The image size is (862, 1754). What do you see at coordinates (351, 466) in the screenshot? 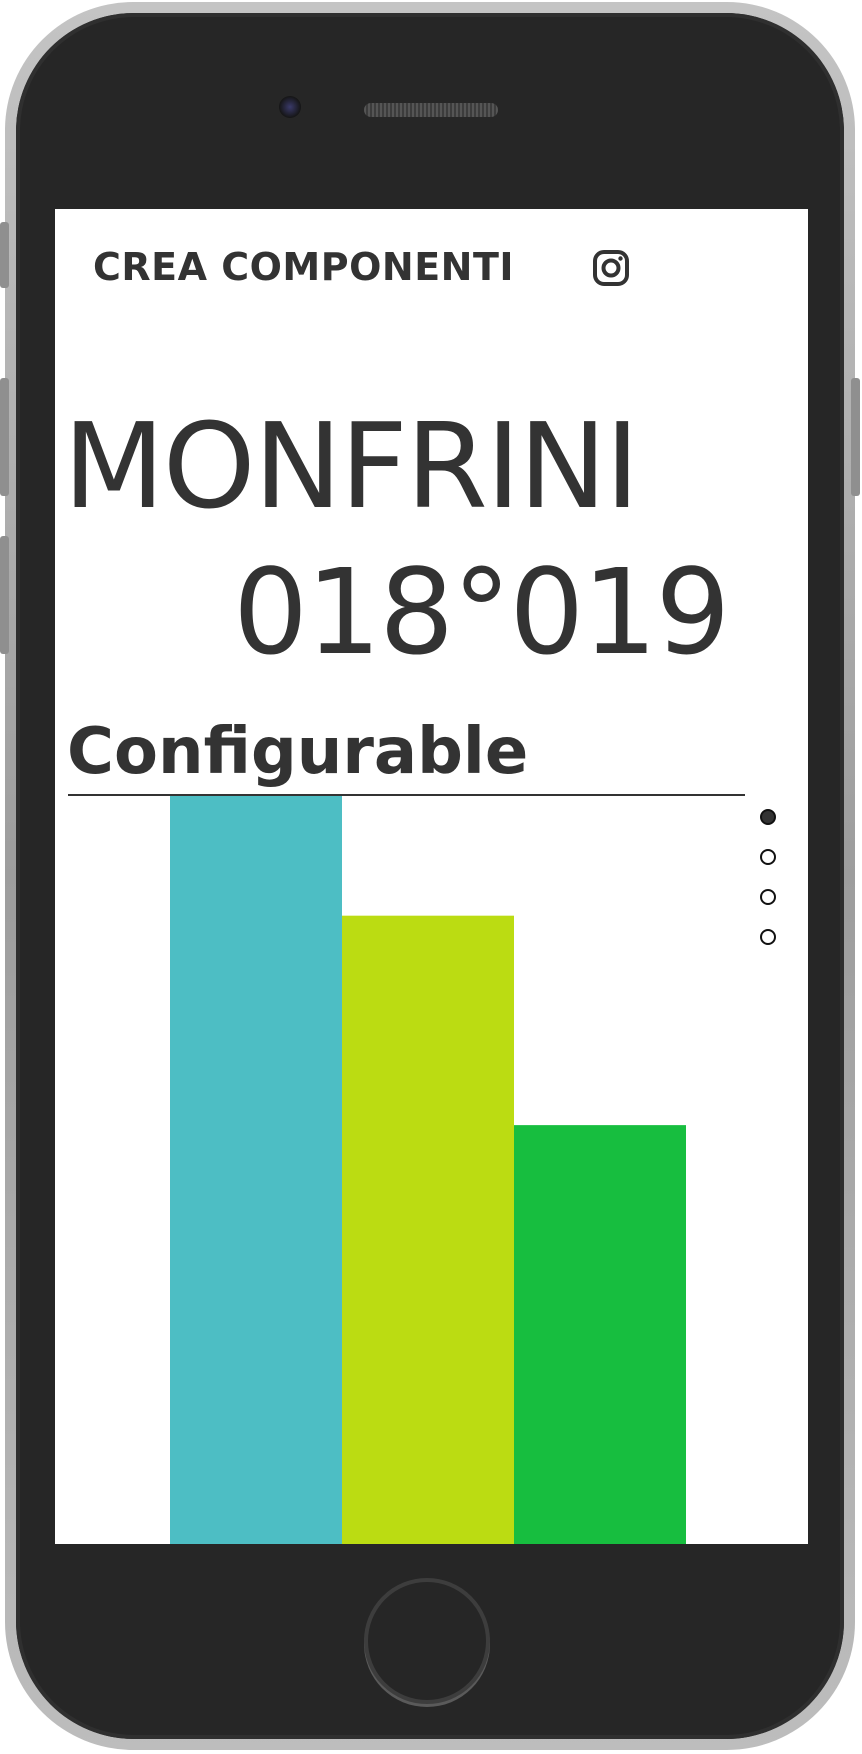
I see `product-title-line1: MONFRINI` at bounding box center [351, 466].